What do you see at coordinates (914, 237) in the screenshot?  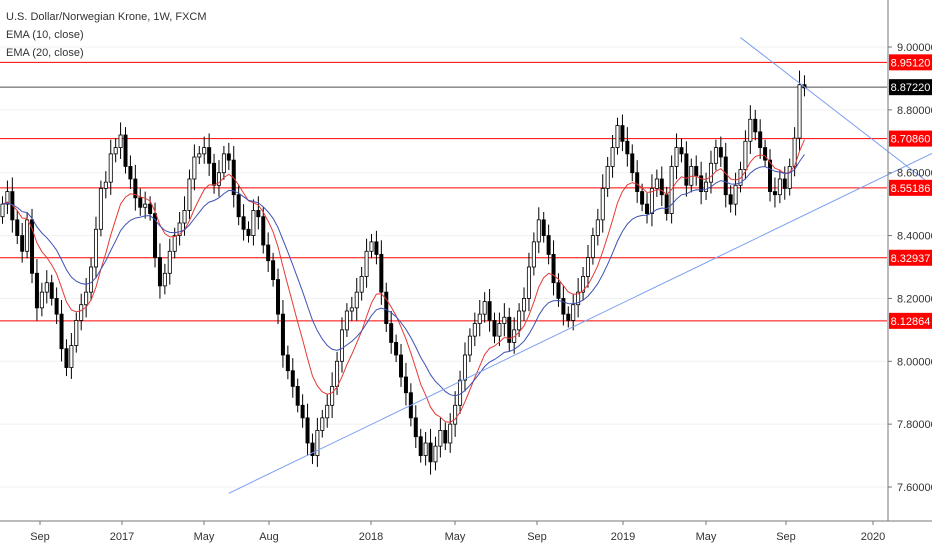 I see `price-tick-label: 8.40000` at bounding box center [914, 237].